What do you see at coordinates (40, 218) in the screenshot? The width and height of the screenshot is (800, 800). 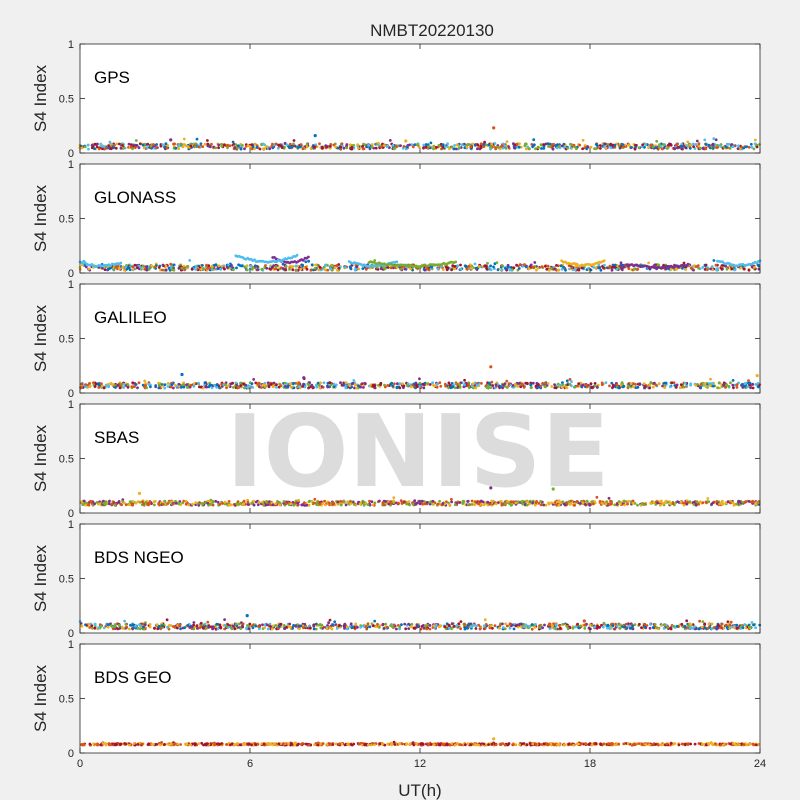 I see `y-axis-label: S4 Index` at bounding box center [40, 218].